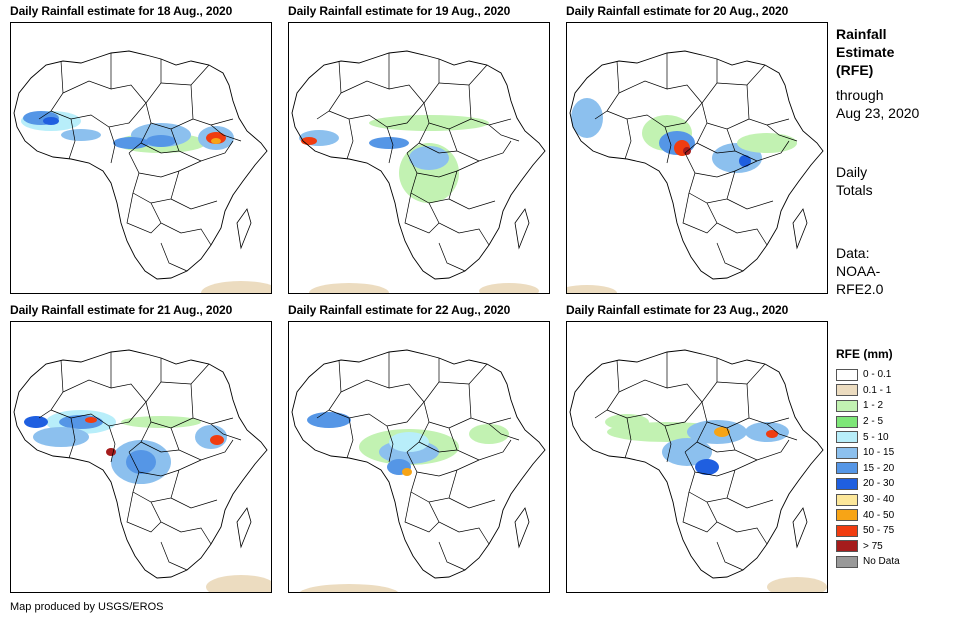  What do you see at coordinates (881, 562) in the screenshot?
I see `legend-label: No Data` at bounding box center [881, 562].